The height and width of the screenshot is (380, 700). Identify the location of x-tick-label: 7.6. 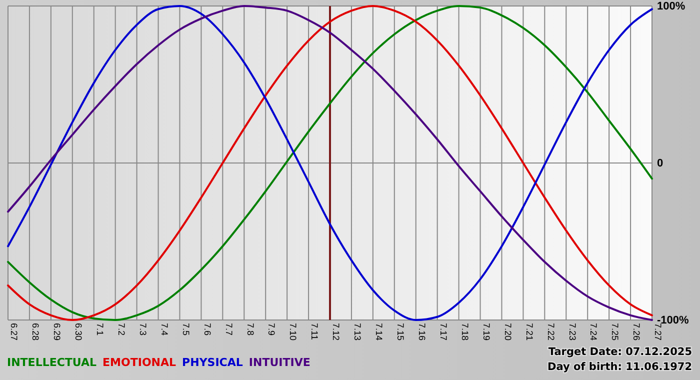
(207, 329).